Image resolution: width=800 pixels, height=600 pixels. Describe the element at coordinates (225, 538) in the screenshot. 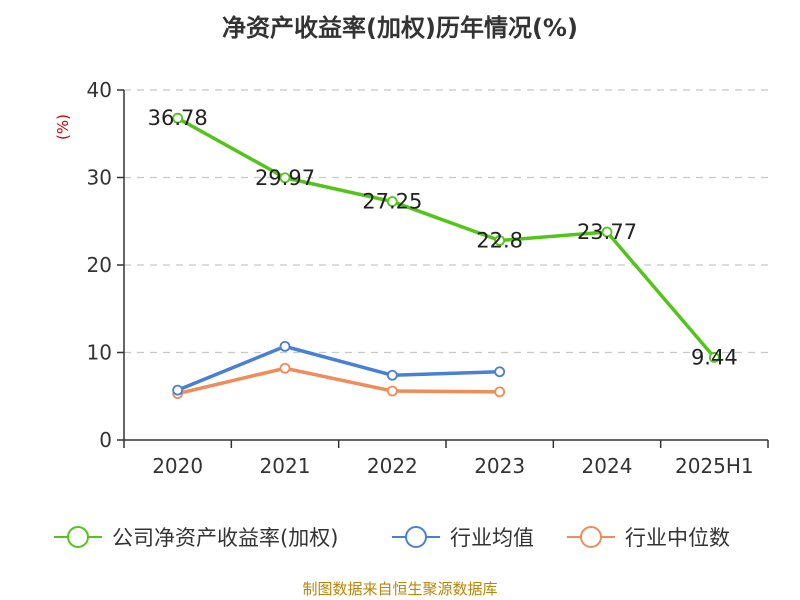

I see `legend-label: 公司净资产收益率(加权)` at that location.